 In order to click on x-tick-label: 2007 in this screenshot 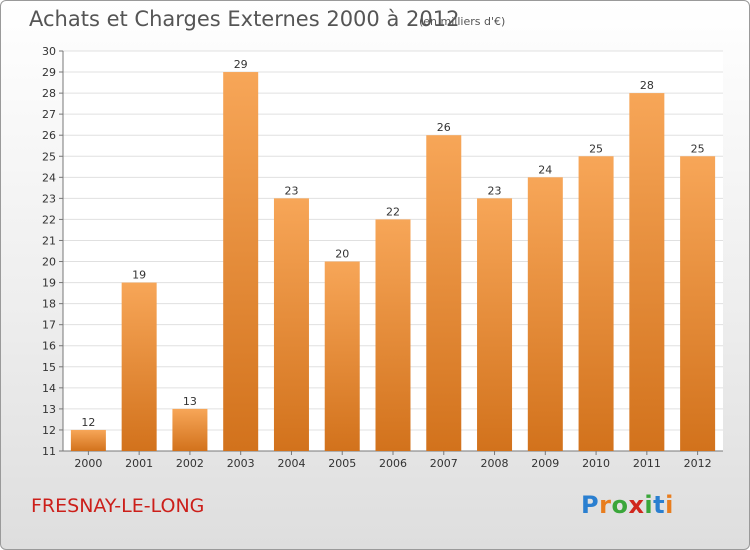, I will do `click(444, 463)`.